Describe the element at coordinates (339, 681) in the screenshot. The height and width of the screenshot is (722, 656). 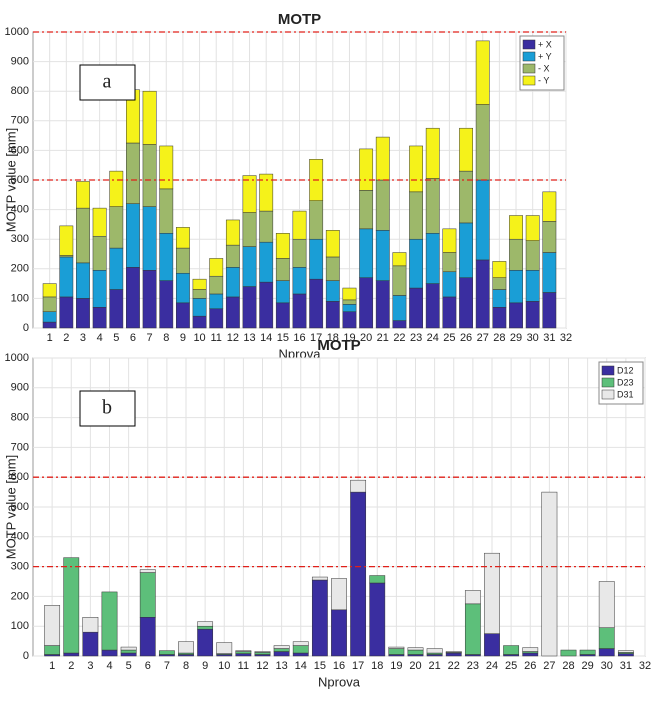
I see `x-axis-label: Nprova` at that location.